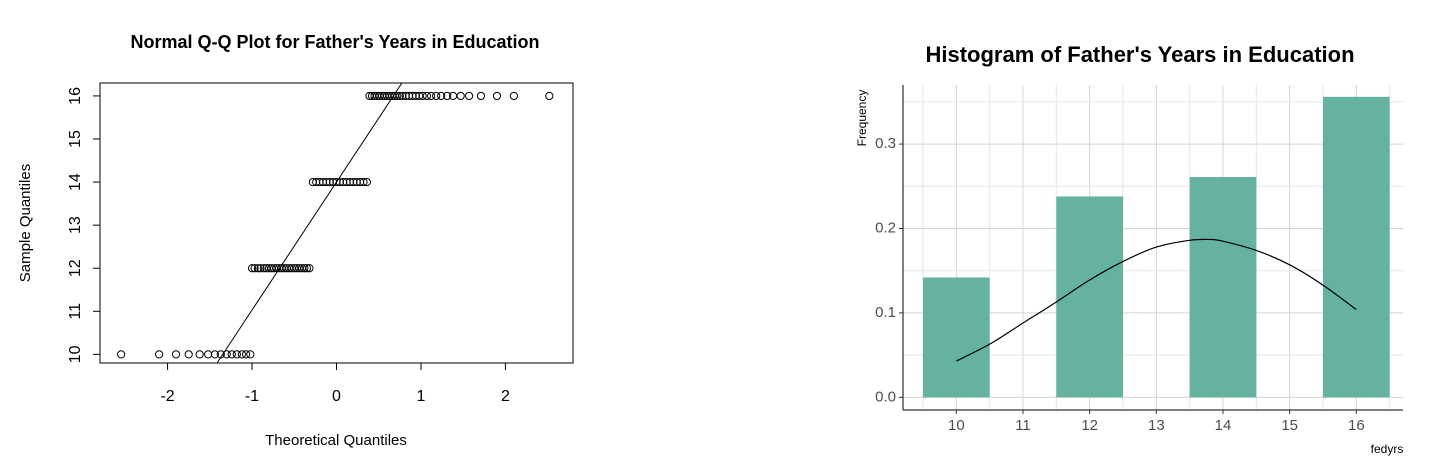  Describe the element at coordinates (75, 225) in the screenshot. I see `qq-y-tick-label: 13` at that location.